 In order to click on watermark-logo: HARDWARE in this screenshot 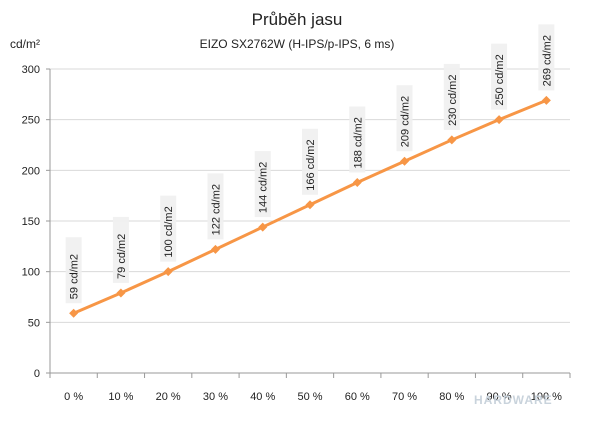, I will do `click(513, 400)`.